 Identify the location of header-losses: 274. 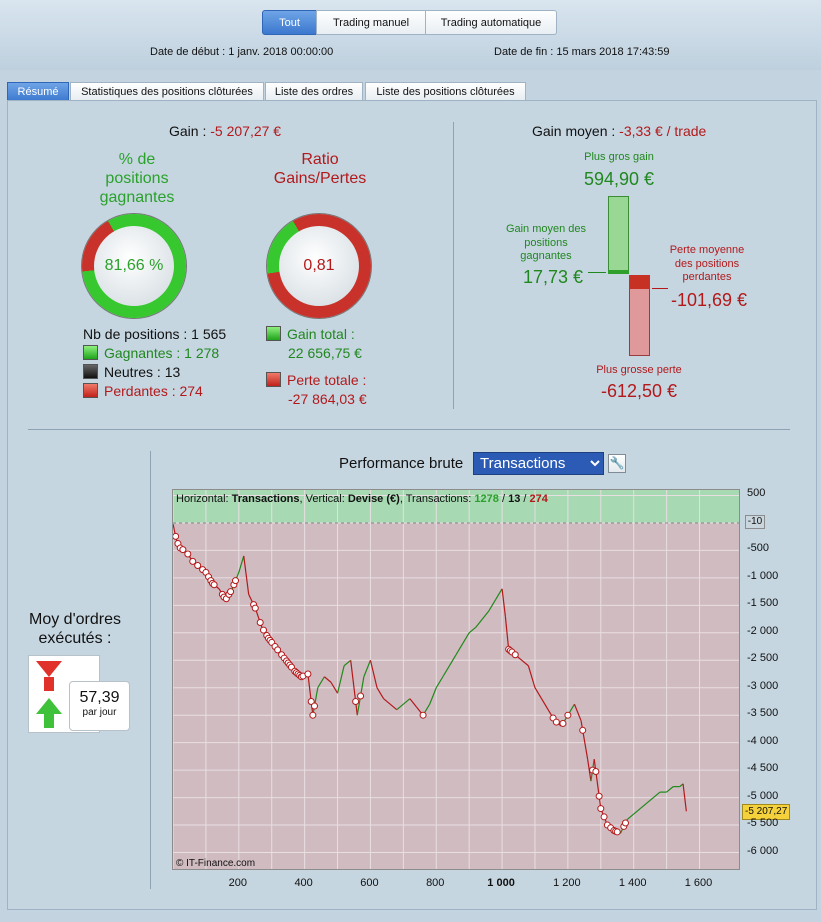
(538, 499).